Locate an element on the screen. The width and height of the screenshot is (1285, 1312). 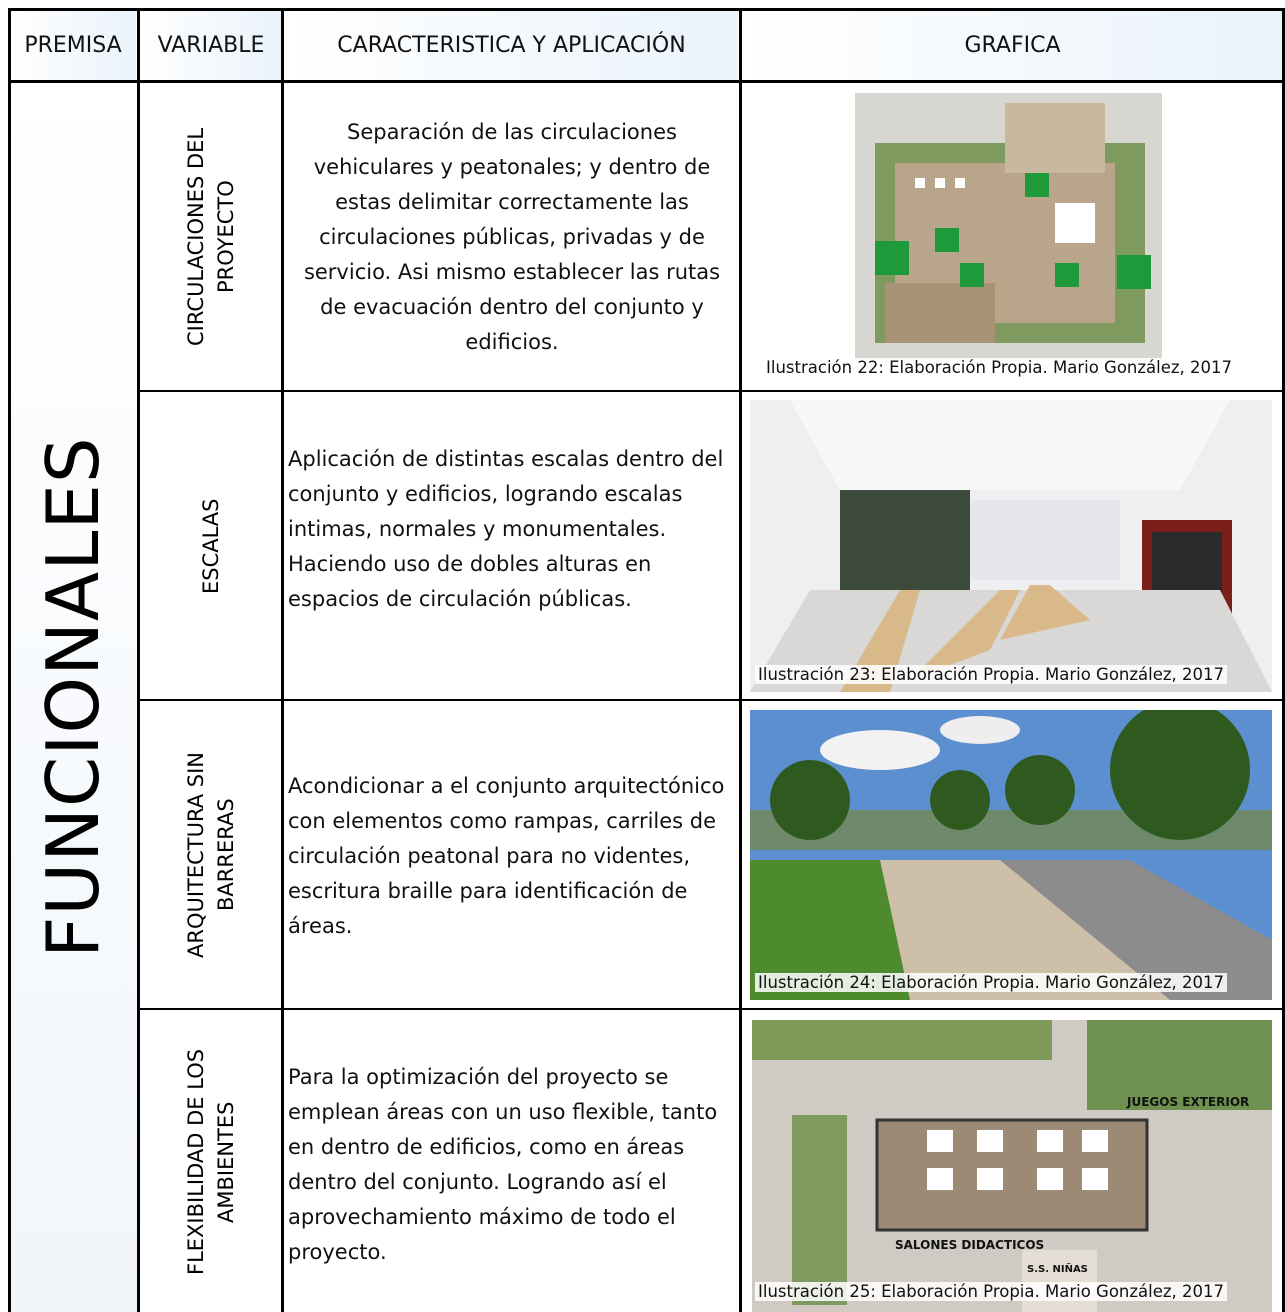
header-cell: VARIABLE is located at coordinates (211, 45).